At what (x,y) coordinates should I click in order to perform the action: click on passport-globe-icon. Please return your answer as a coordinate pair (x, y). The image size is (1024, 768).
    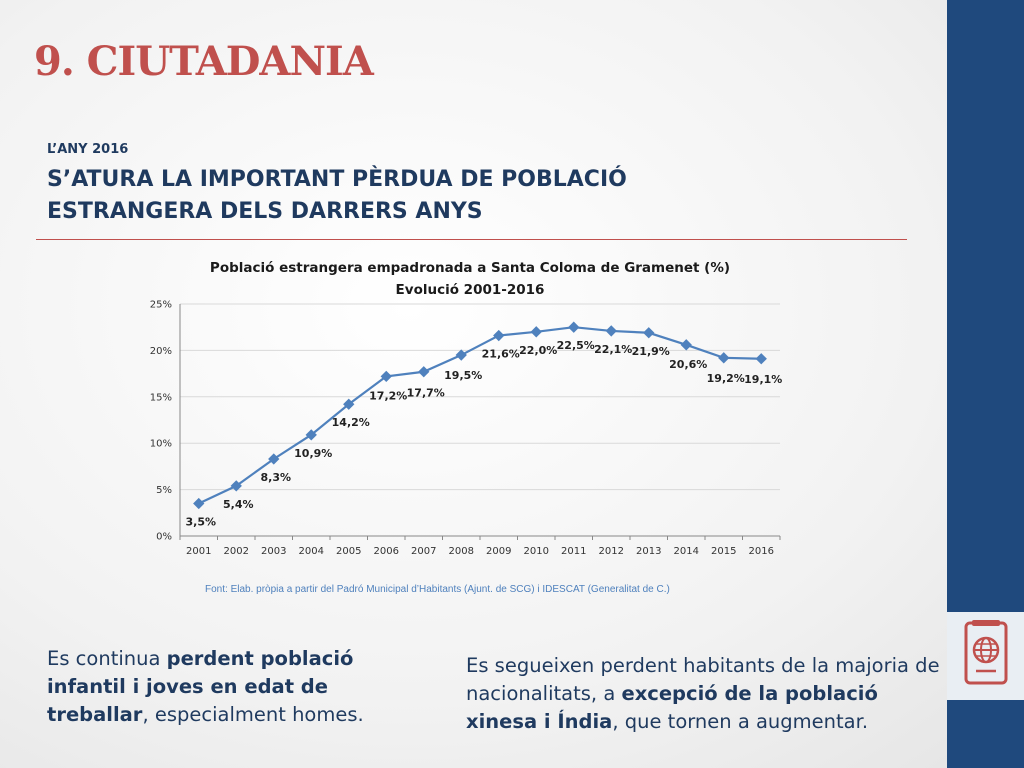
    Looking at the image, I should click on (986, 652).